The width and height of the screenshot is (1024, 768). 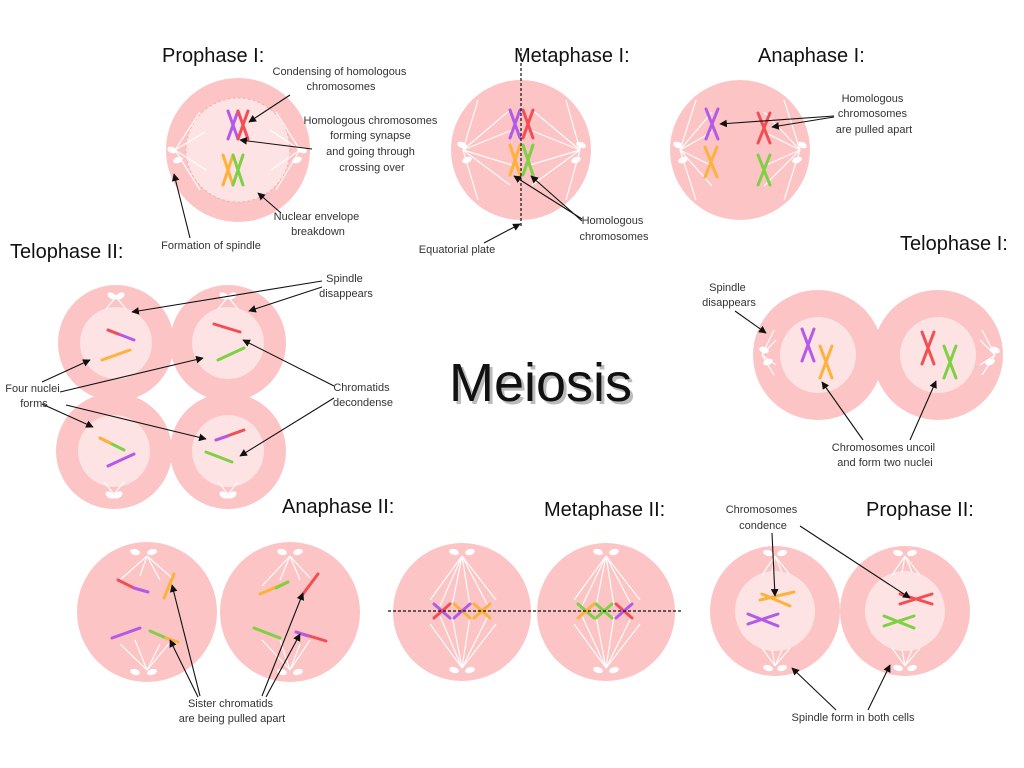 I want to click on spindle-anaphase1, so click(x=740, y=150).